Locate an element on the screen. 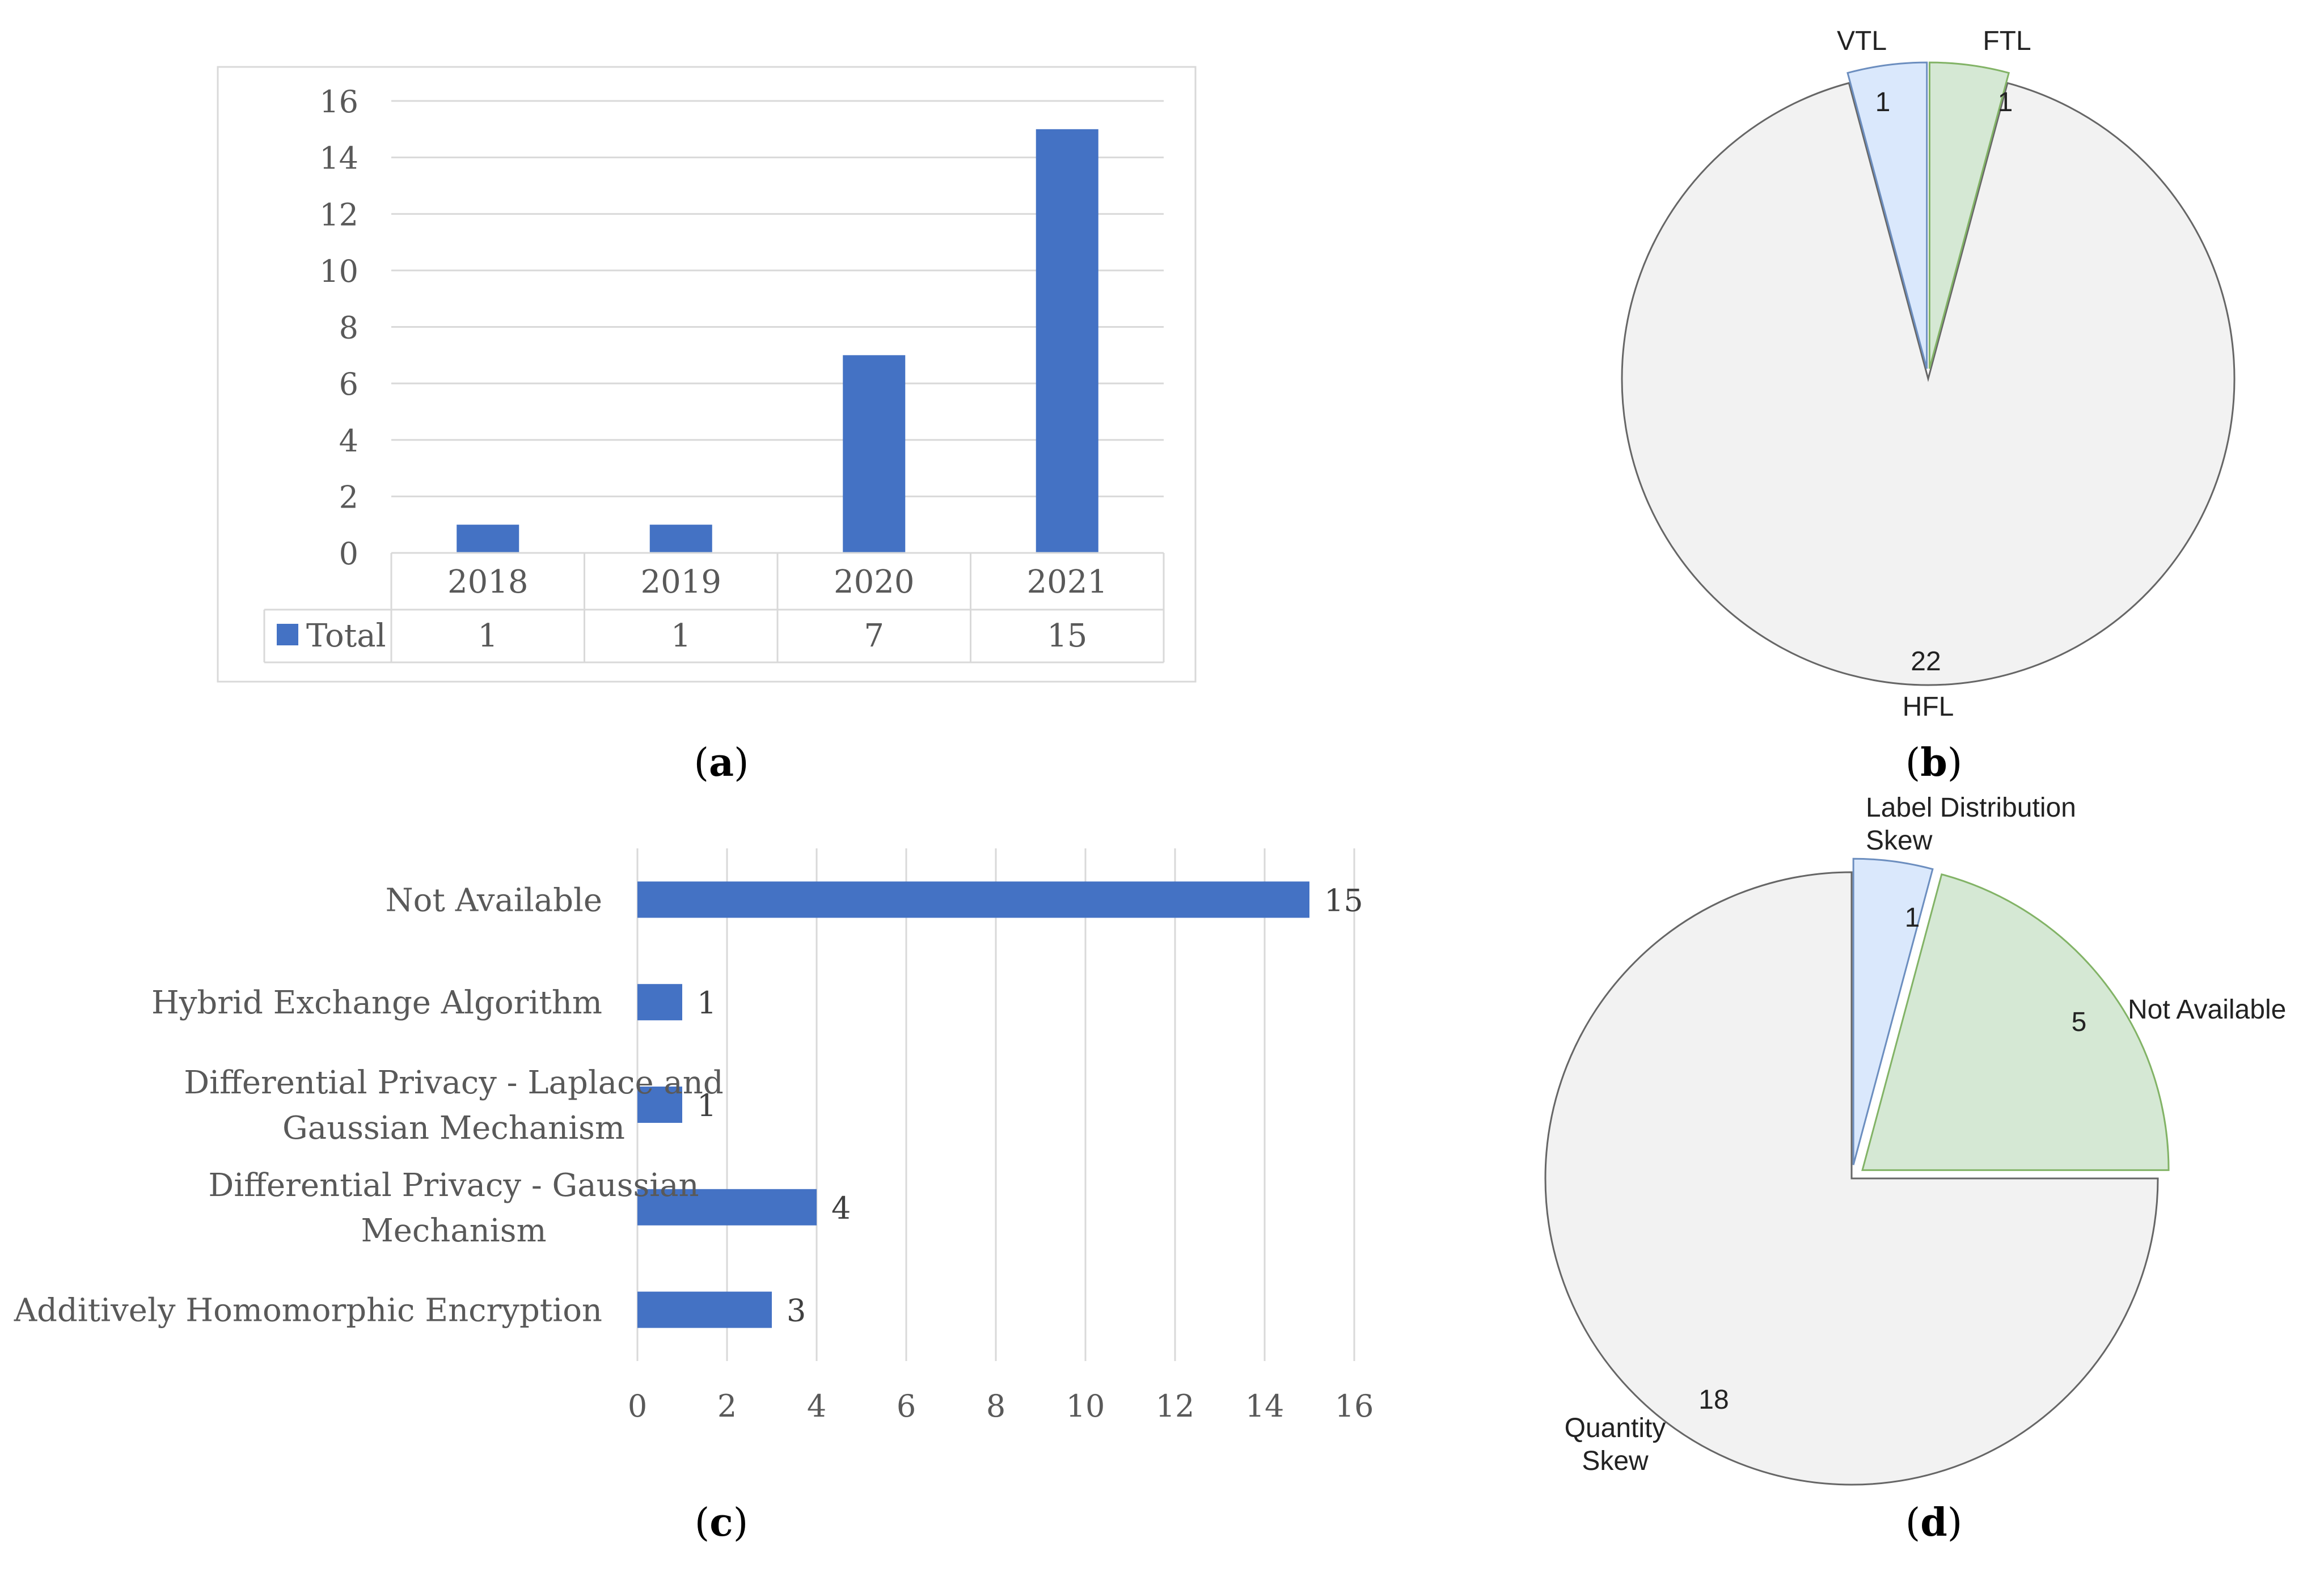  caption-d: (d) is located at coordinates (1934, 1522).